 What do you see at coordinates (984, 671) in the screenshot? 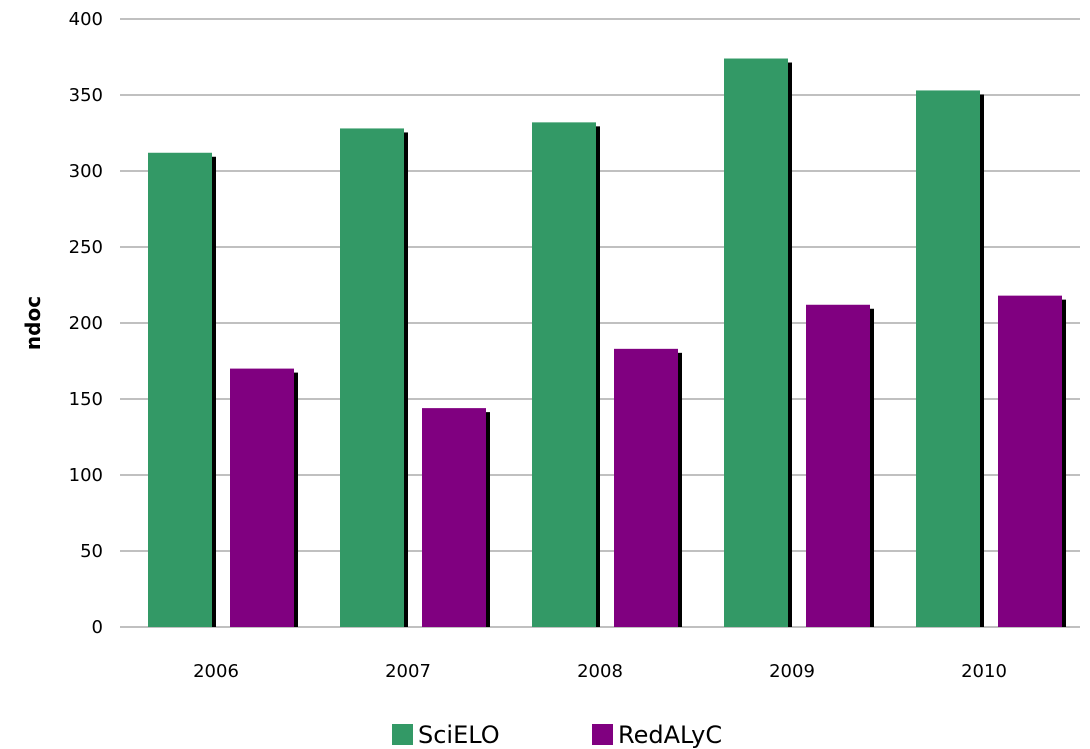
I see `x-tick-label: 2010` at bounding box center [984, 671].